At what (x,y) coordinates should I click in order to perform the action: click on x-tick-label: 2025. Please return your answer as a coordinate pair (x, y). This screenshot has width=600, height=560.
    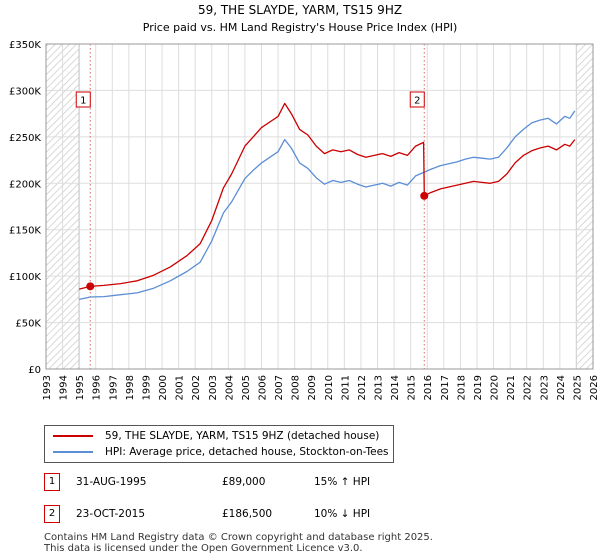
    Looking at the image, I should click on (577, 387).